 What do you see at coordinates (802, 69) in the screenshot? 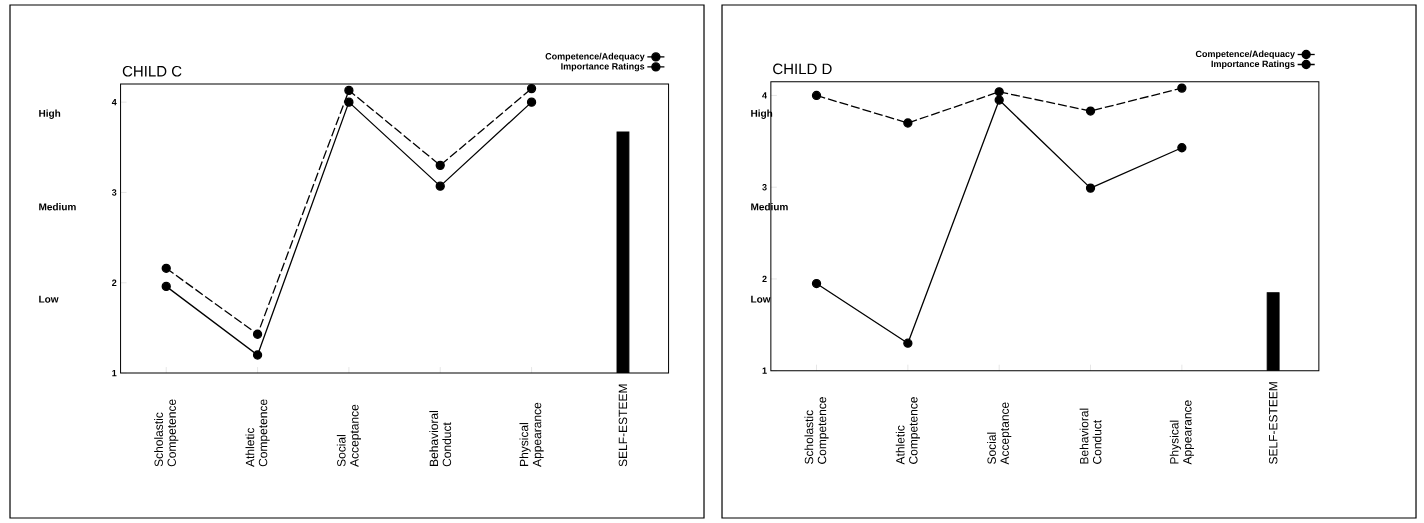
I see `chart-title: CHILD D` at bounding box center [802, 69].